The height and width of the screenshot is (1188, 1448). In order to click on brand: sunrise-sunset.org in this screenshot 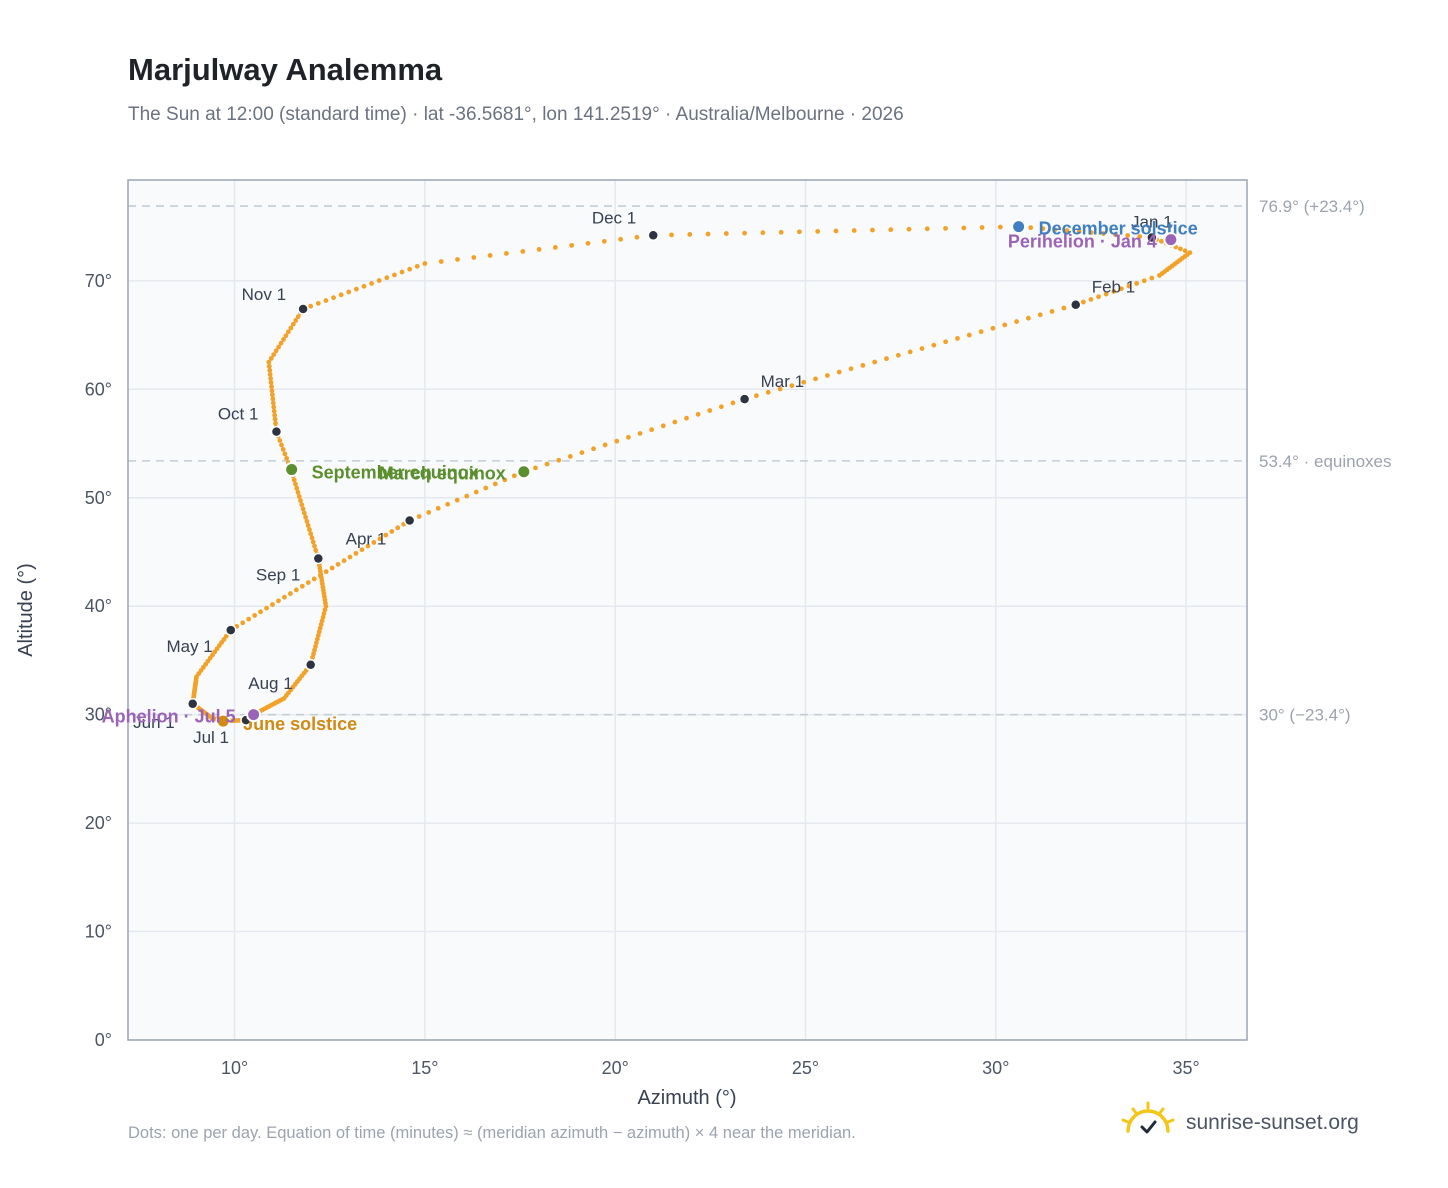, I will do `click(1239, 1122)`.